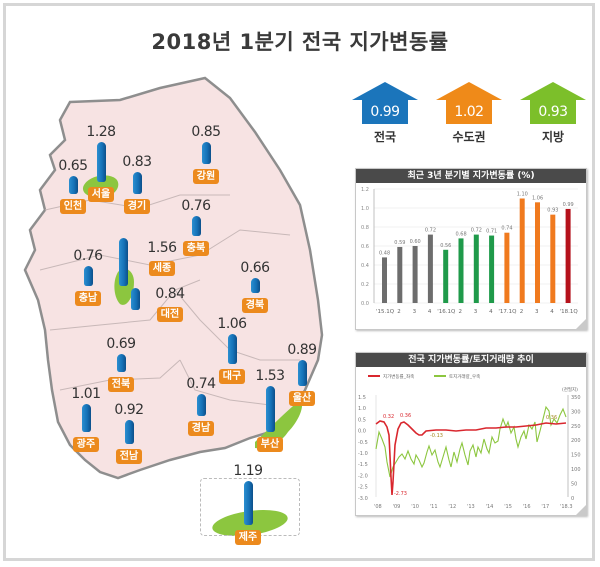 The width and height of the screenshot is (600, 567). I want to click on region-label: 광주, so click(86, 444).